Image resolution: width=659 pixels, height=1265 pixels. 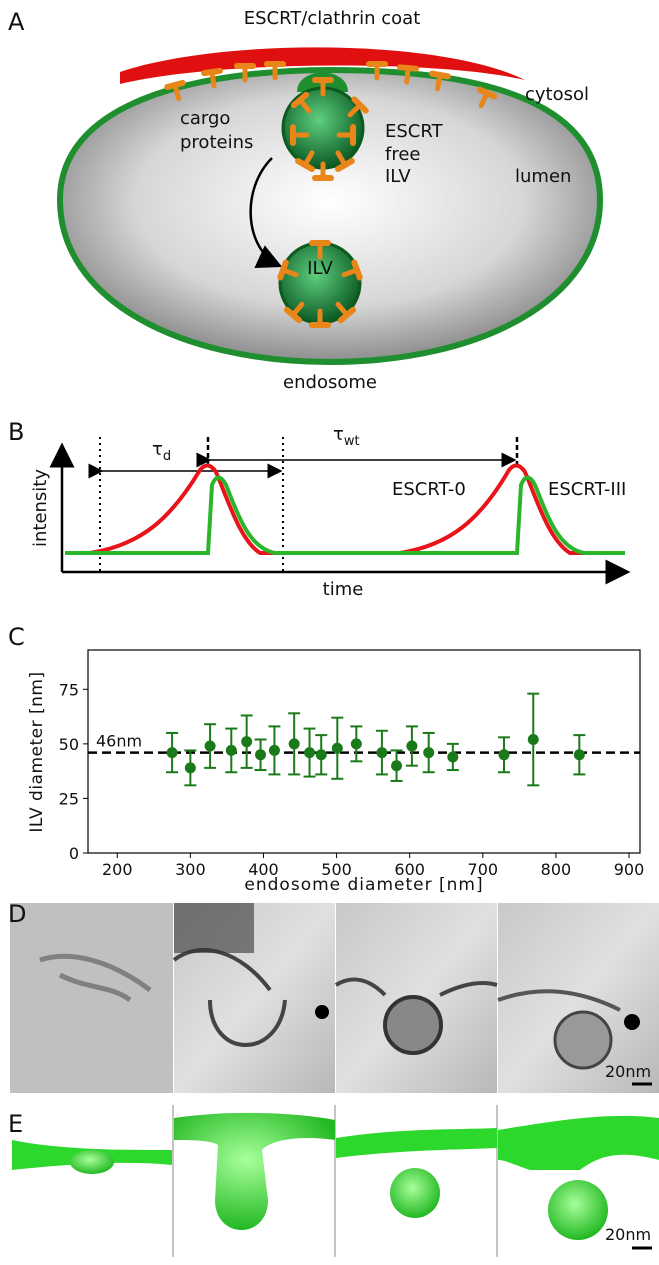 What do you see at coordinates (15, 1124) in the screenshot?
I see `panel-label: E` at bounding box center [15, 1124].